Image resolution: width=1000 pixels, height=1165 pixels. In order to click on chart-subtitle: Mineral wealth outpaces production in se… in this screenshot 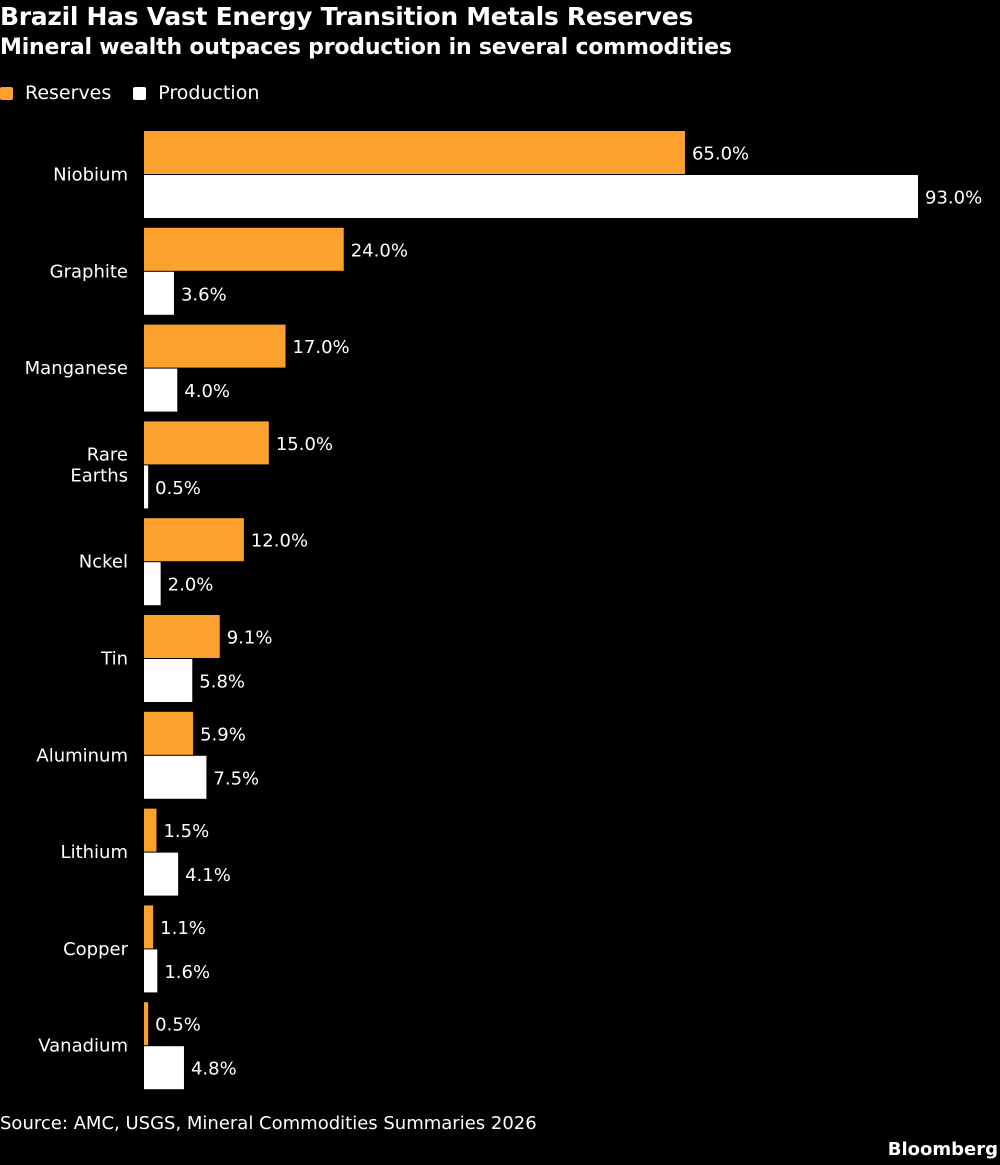, I will do `click(366, 47)`.